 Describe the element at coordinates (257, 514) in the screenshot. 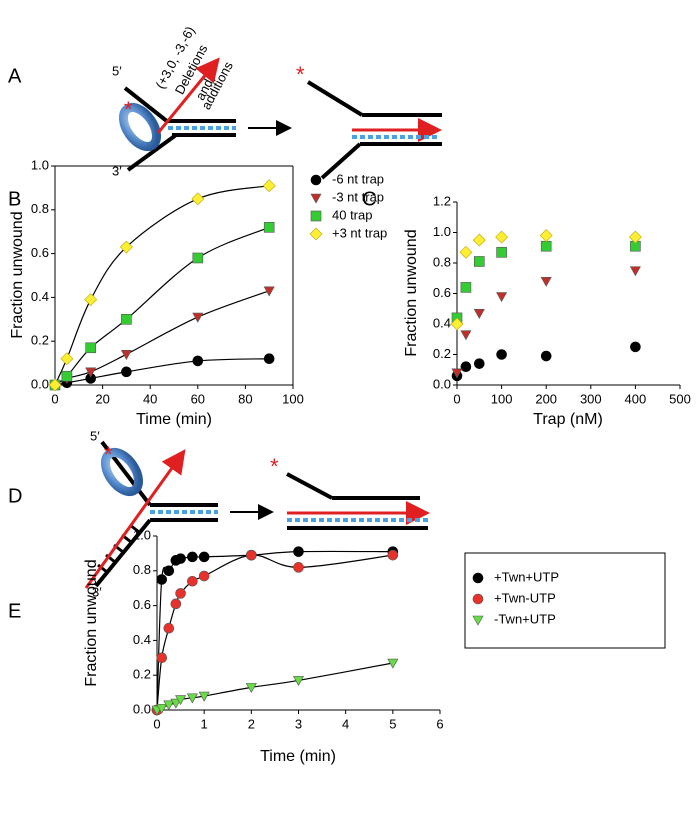

I see `diagram-d` at that location.